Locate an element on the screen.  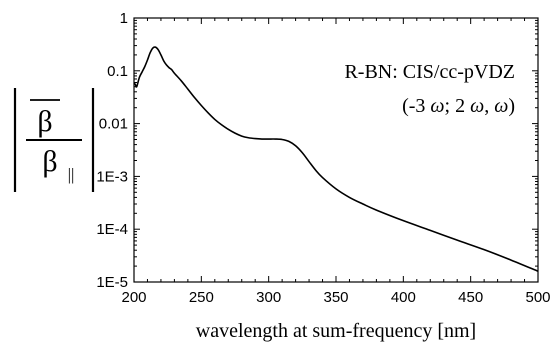
annotation-line-2: (-3 ω; 2 ω, ω) is located at coordinates (458, 106).